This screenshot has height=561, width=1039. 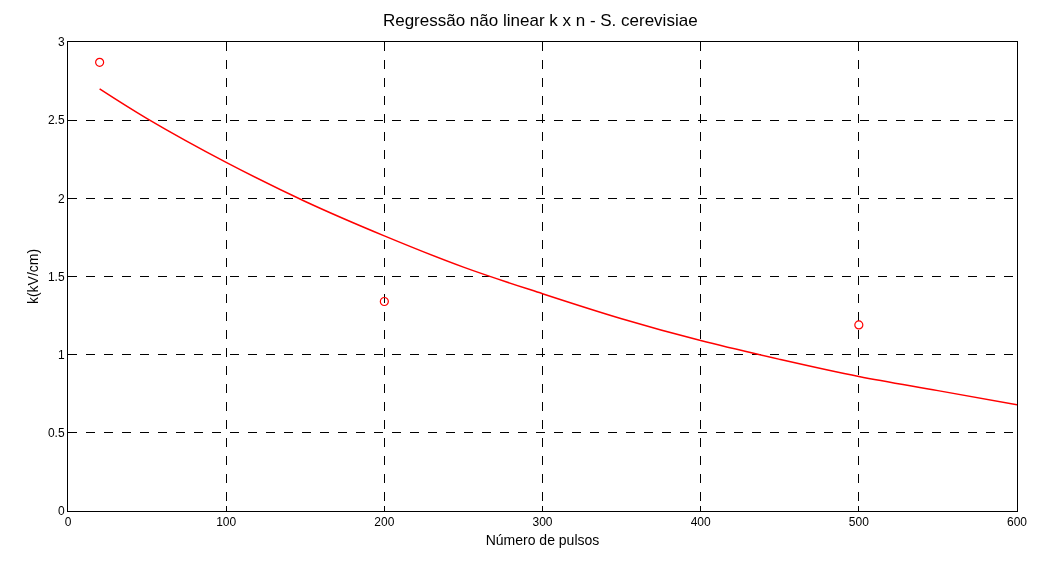 I want to click on x-tick-label: 400, so click(x=700, y=522).